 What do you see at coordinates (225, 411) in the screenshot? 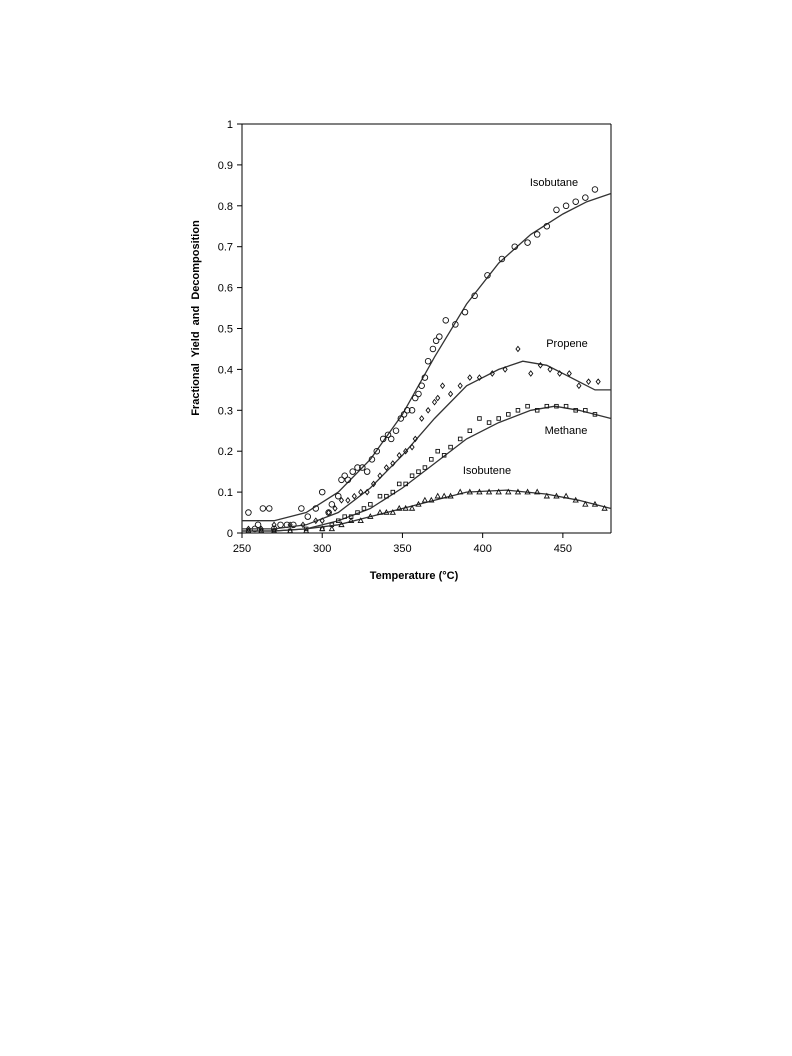
I see `y-tick-label: 0.3` at bounding box center [225, 411].